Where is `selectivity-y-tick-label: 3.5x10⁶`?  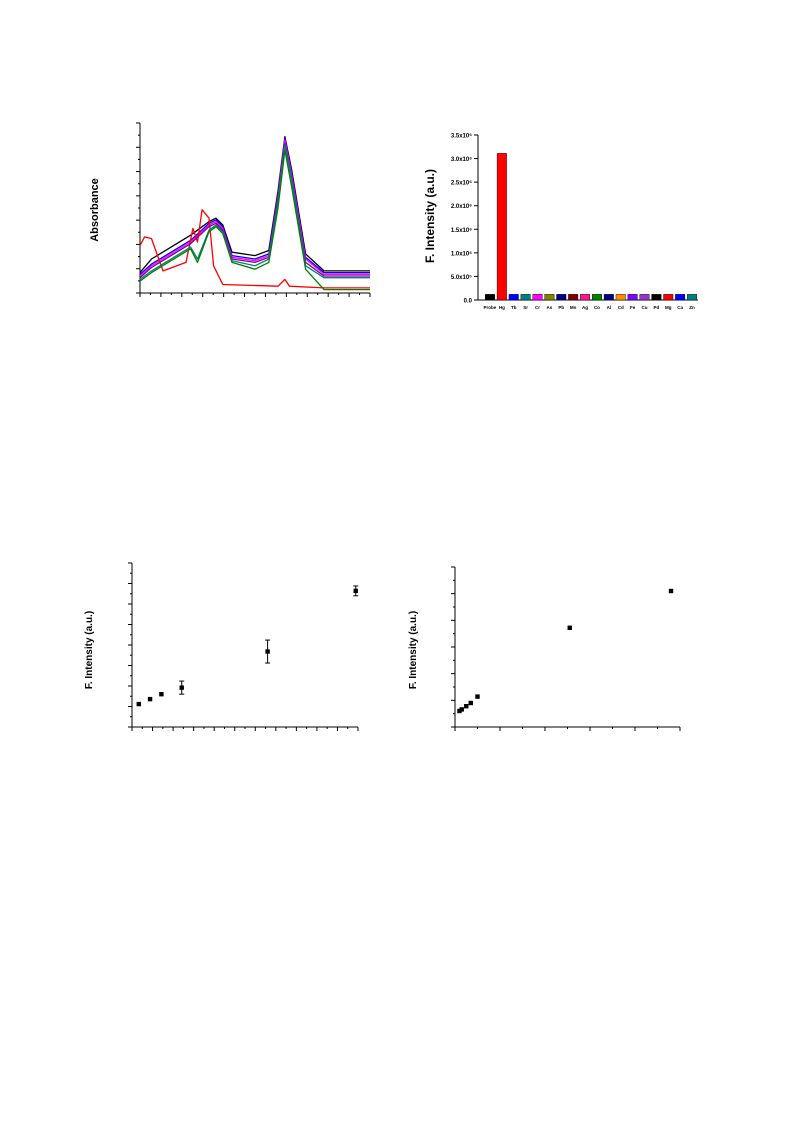
selectivity-y-tick-label: 3.5x10⁶ is located at coordinates (461, 137).